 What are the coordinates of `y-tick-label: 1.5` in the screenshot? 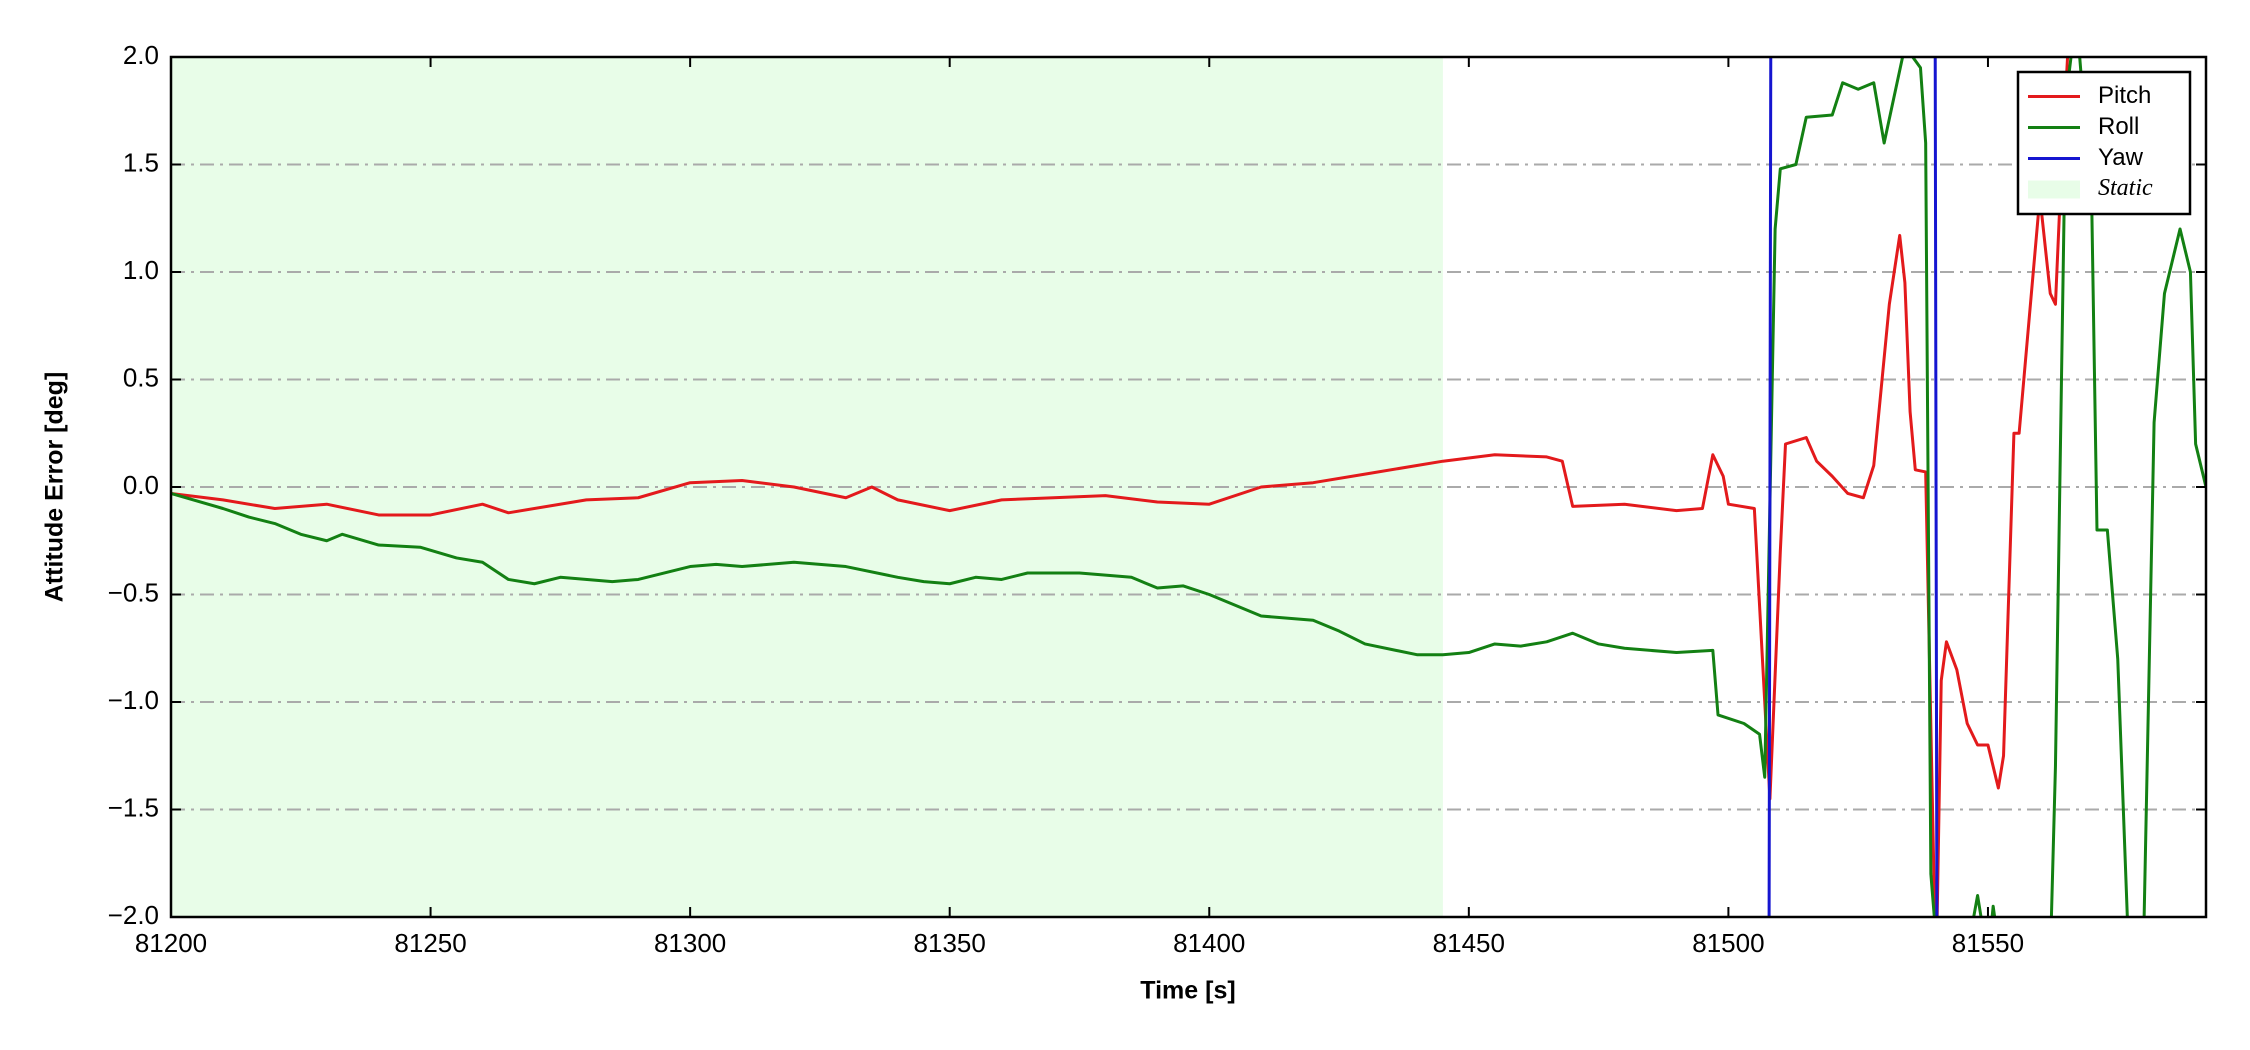 It's located at (141, 162).